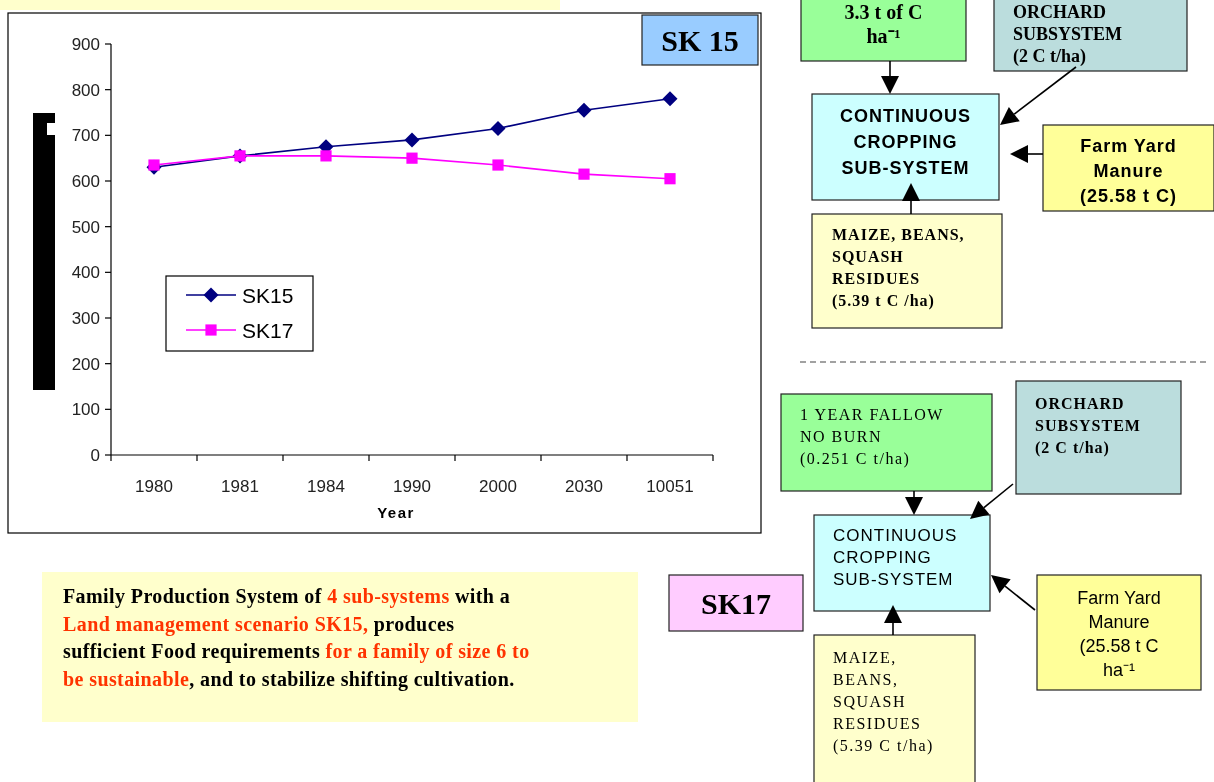  Describe the element at coordinates (899, 268) in the screenshot. I see `text: MAIZE, BEANS, SQUASH RESIDUES (5.39 t C /ha)` at that location.